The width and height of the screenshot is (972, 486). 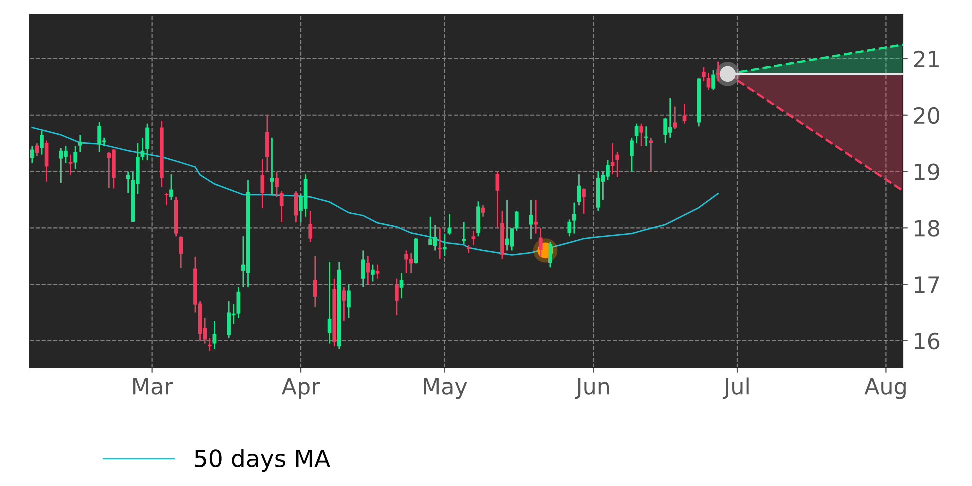 What do you see at coordinates (154, 386) in the screenshot?
I see `x-tick-label: Mar` at bounding box center [154, 386].